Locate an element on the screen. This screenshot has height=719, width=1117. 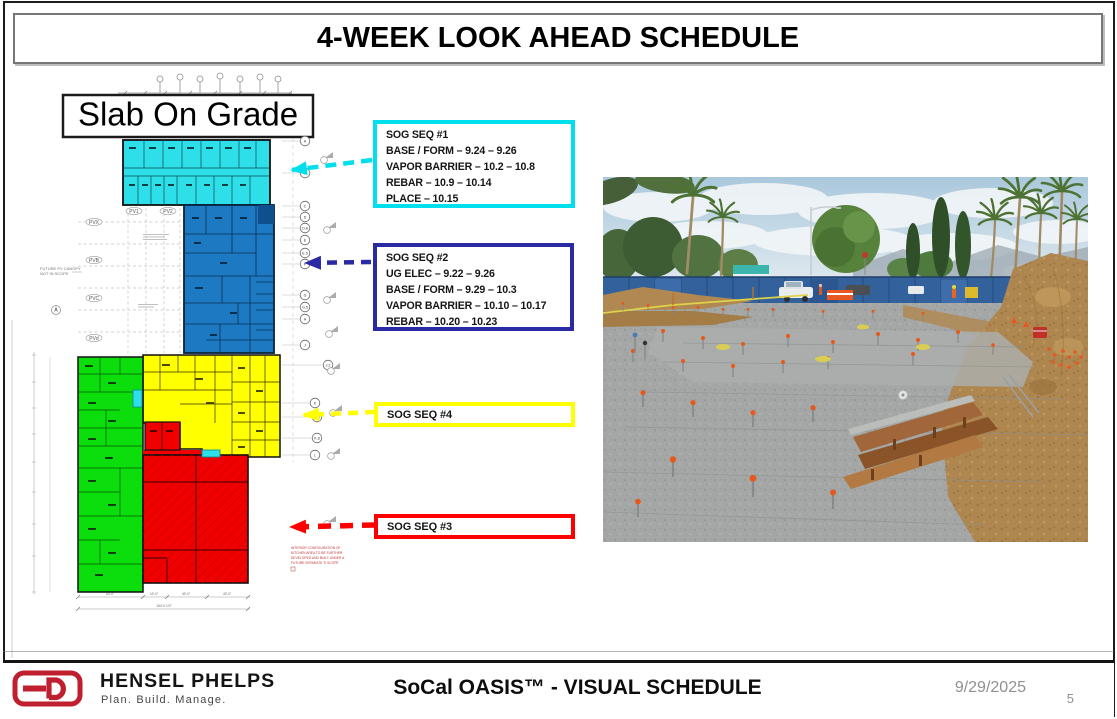
callout-line: VAPOR BARRIER – 10.10 – 10.17 is located at coordinates (466, 306).